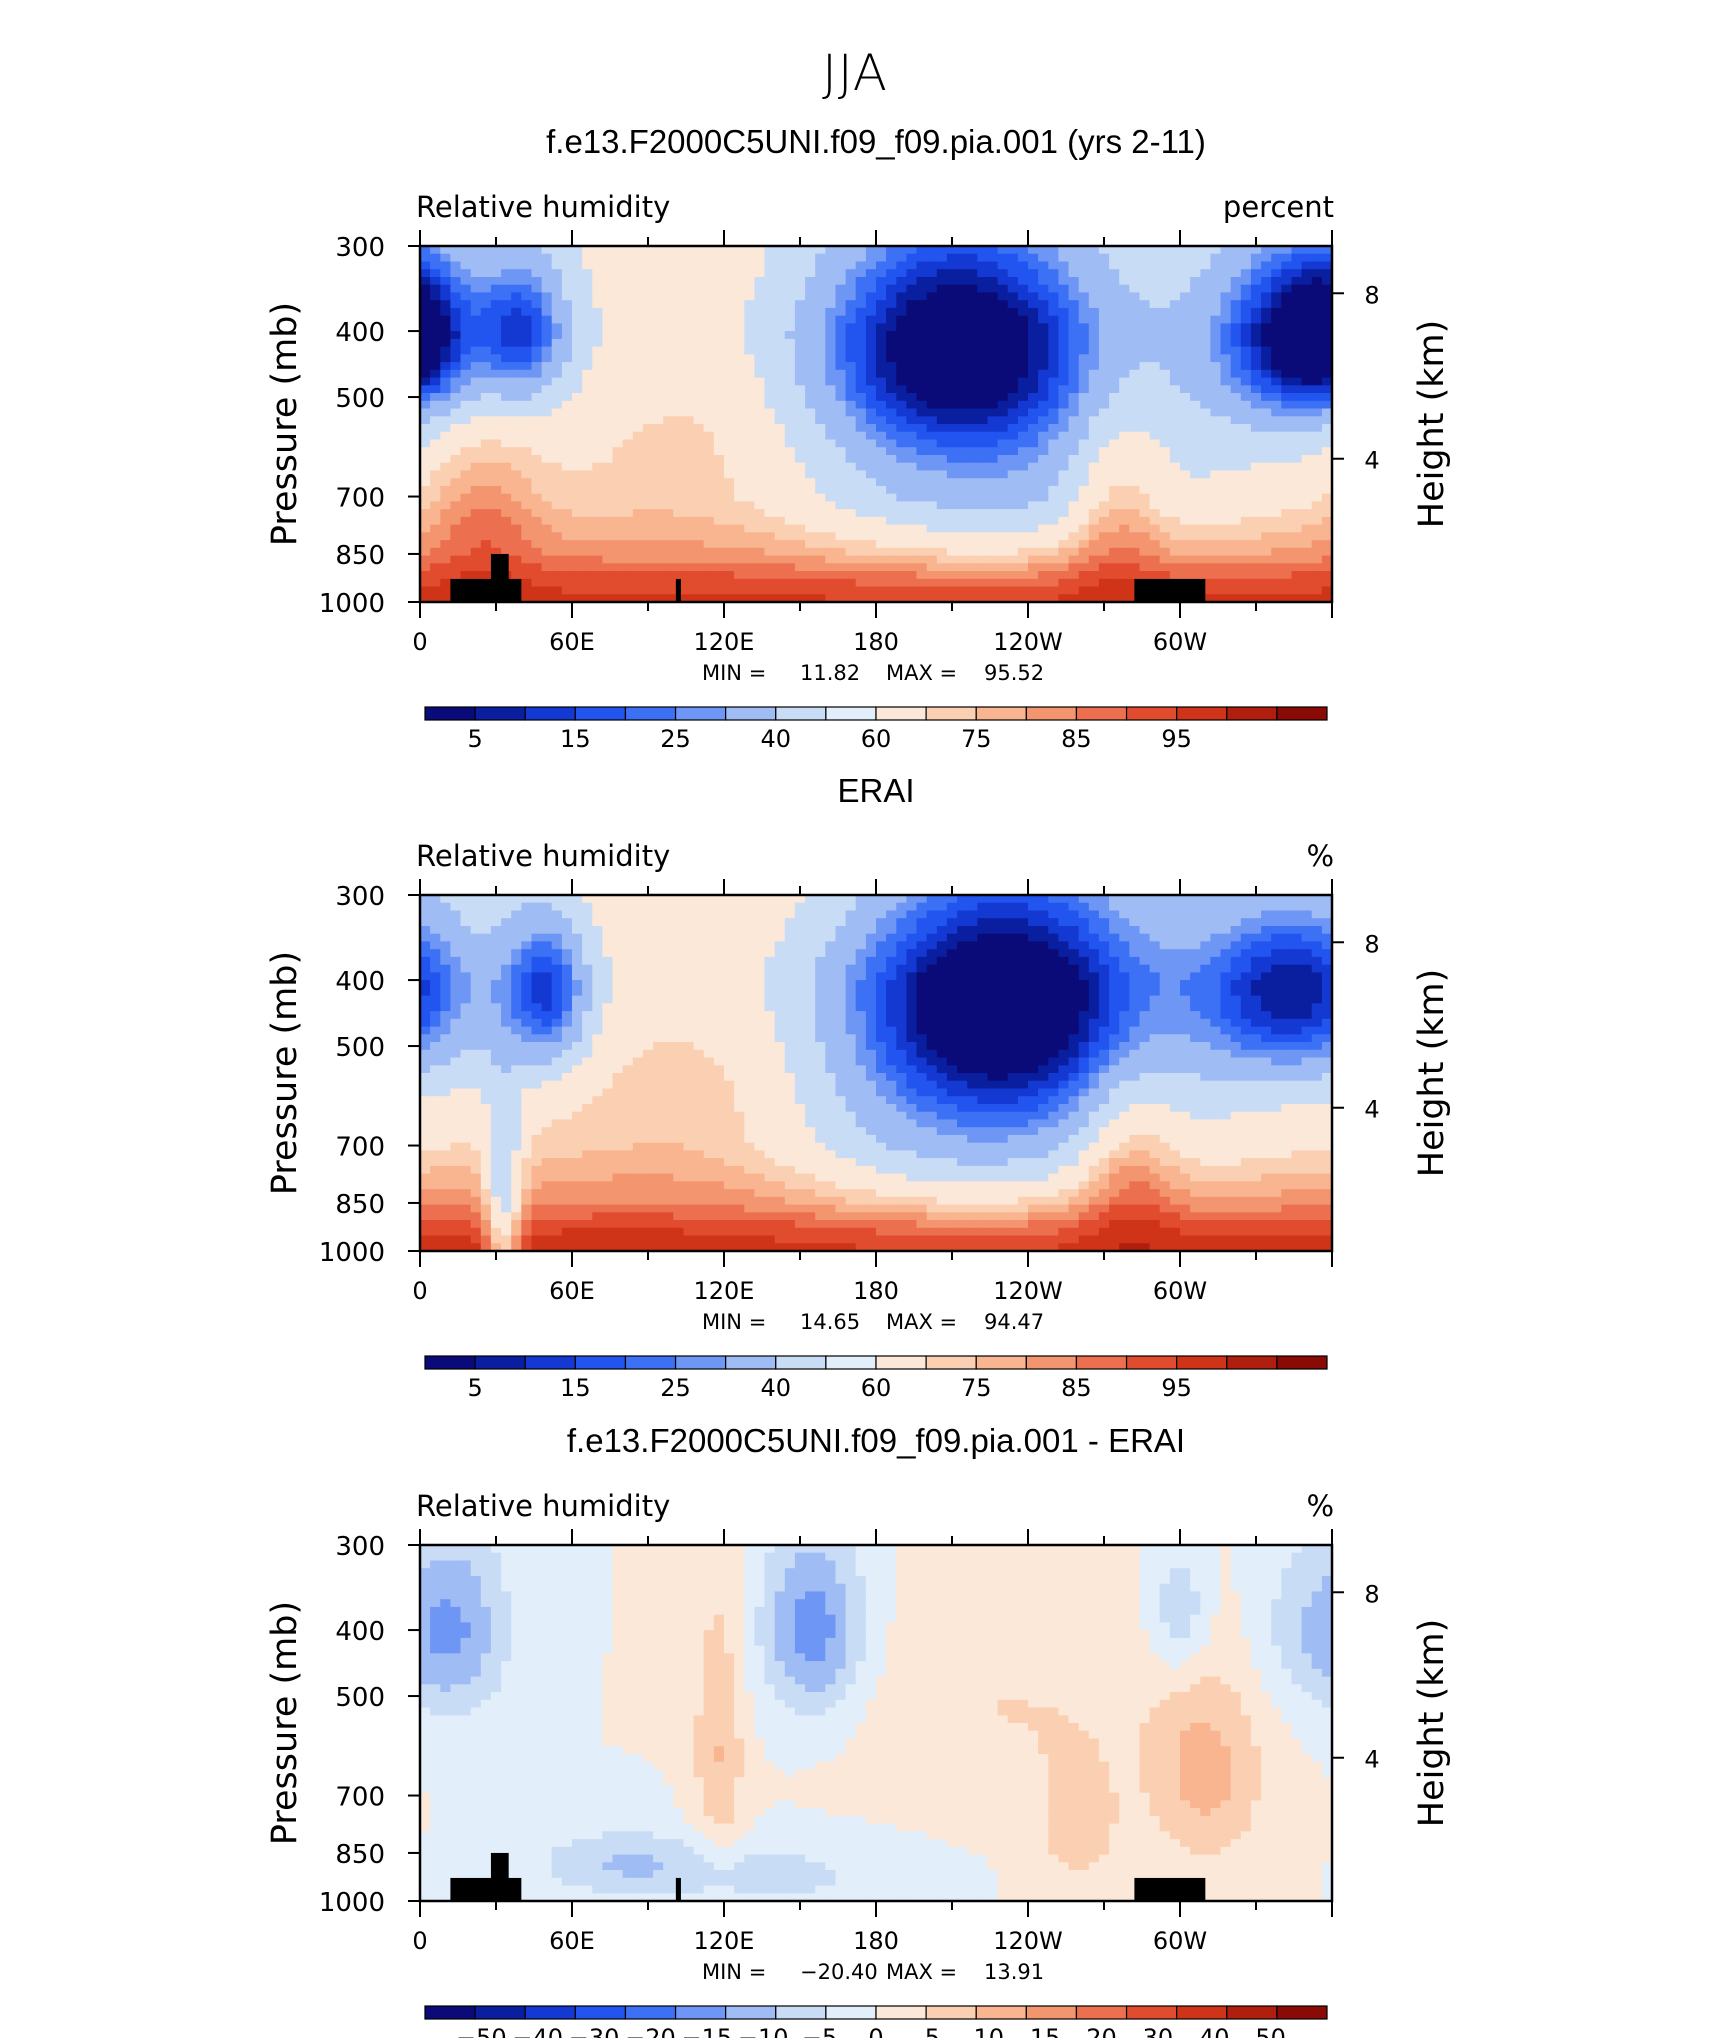 This screenshot has width=1710, height=2038. I want to click on y-tick-label: 300, so click(360, 1547).